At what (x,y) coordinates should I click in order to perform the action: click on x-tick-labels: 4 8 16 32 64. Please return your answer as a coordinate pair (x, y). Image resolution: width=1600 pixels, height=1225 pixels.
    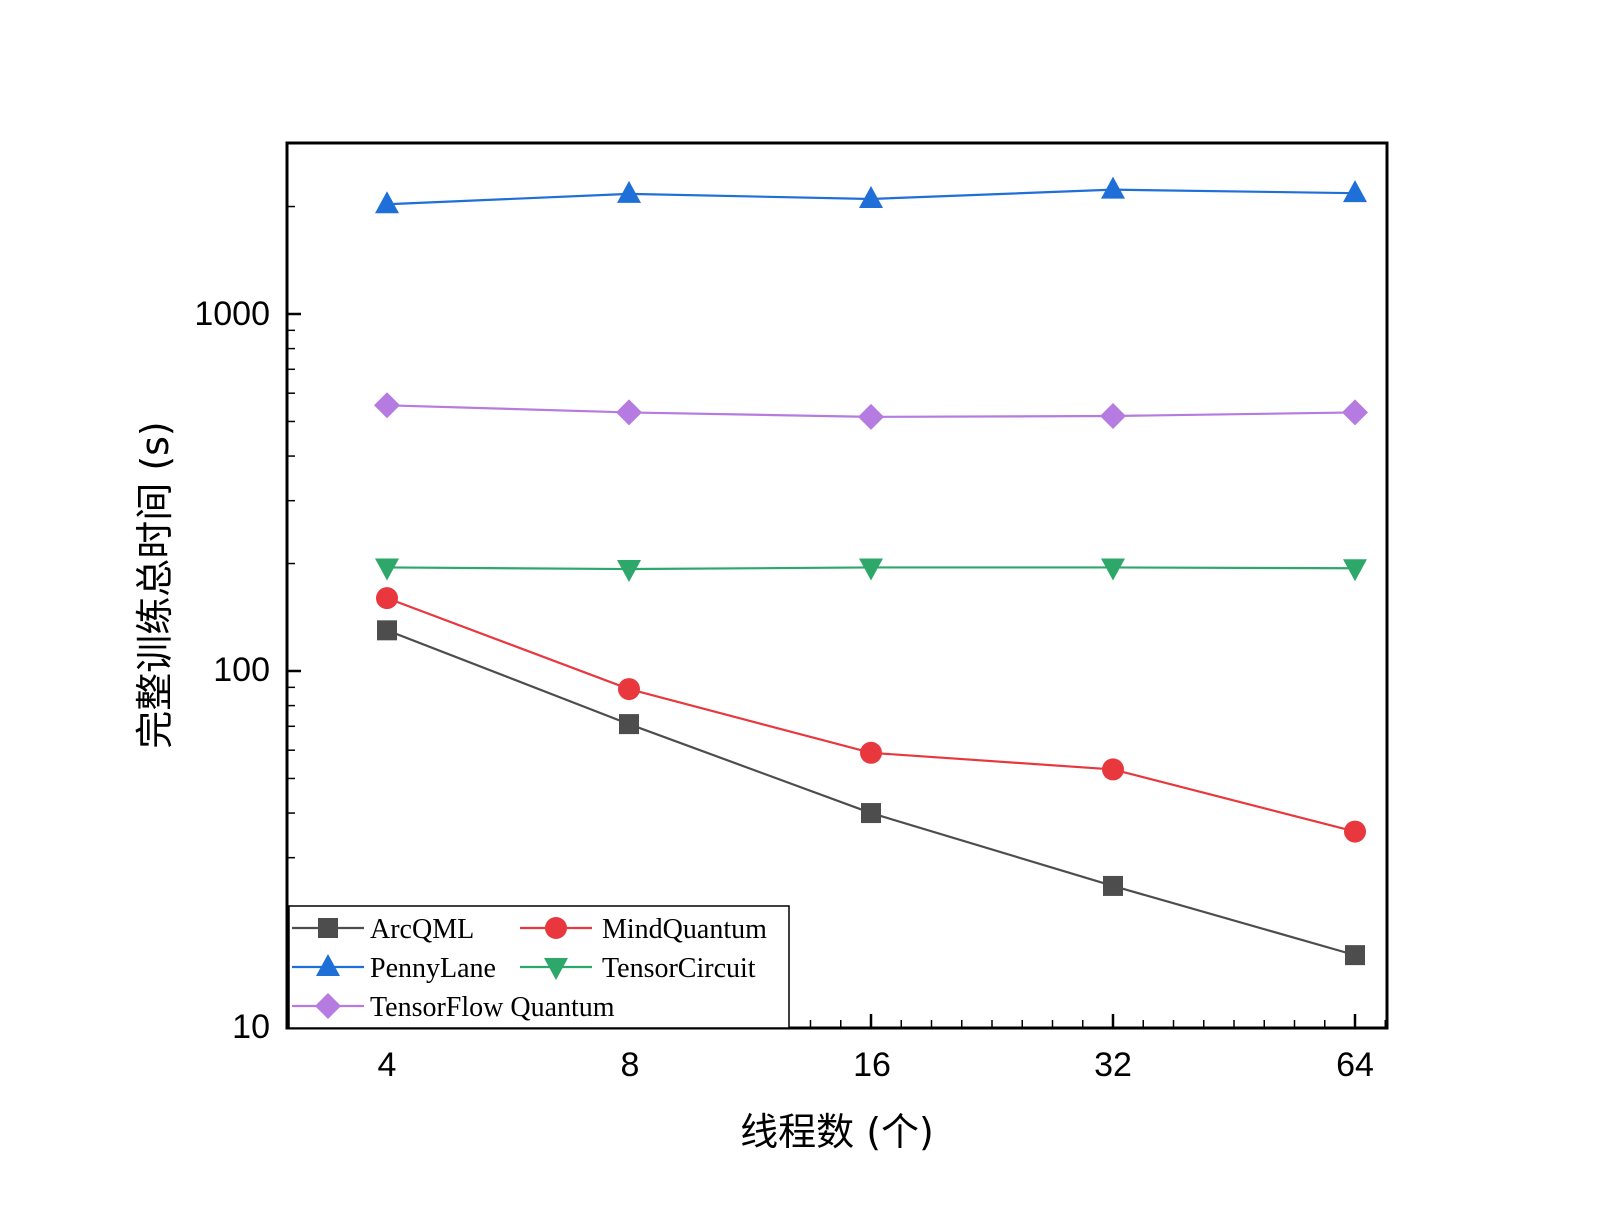
    Looking at the image, I should click on (876, 1065).